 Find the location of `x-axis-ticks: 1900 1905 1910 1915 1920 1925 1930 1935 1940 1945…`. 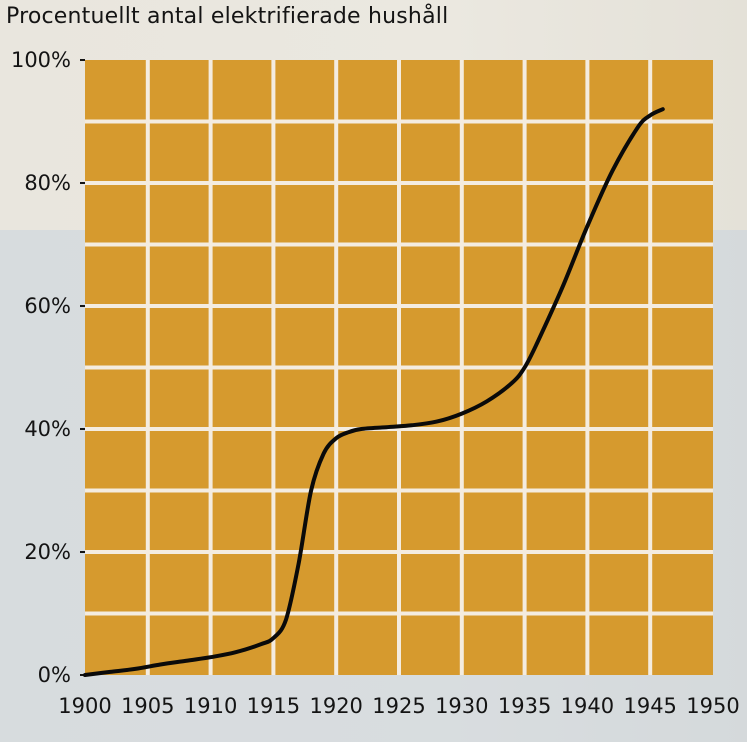

x-axis-ticks: 1900 1905 1910 1915 1920 1925 1930 1935 1940 1945… is located at coordinates (398, 706).